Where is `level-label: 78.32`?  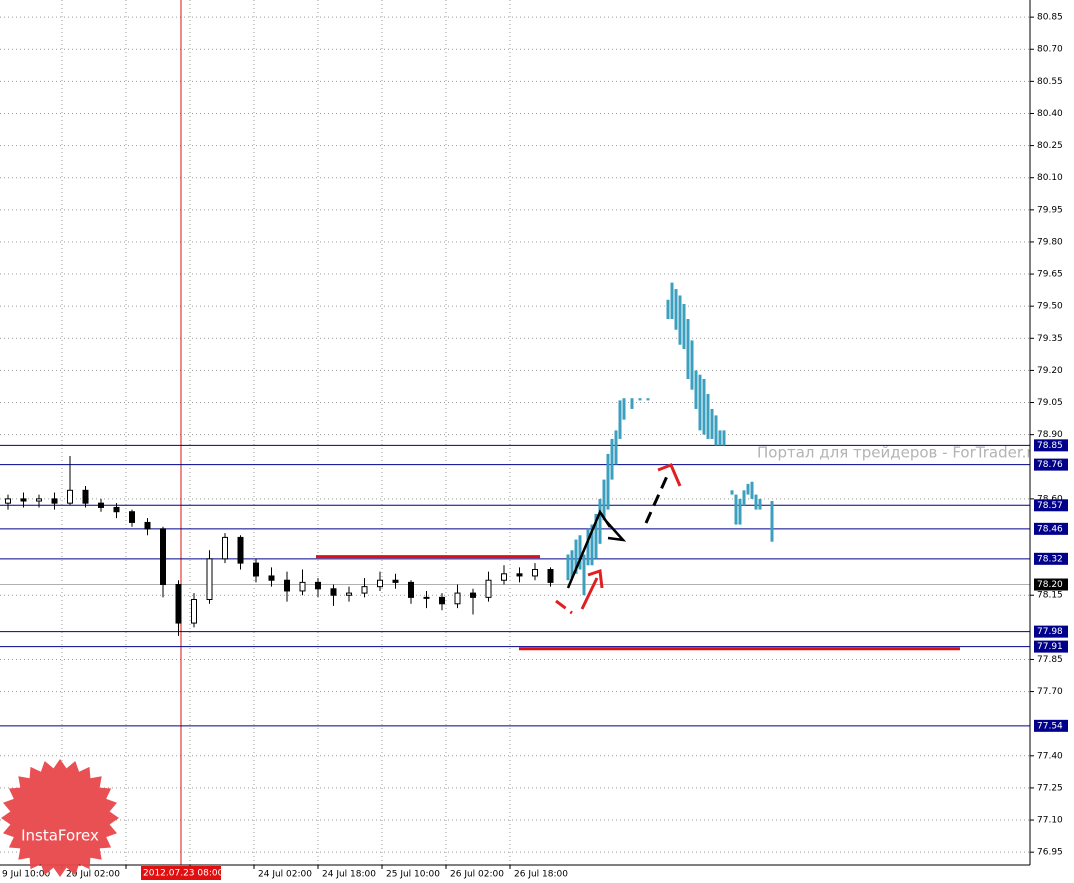
level-label: 78.32 is located at coordinates (1050, 559).